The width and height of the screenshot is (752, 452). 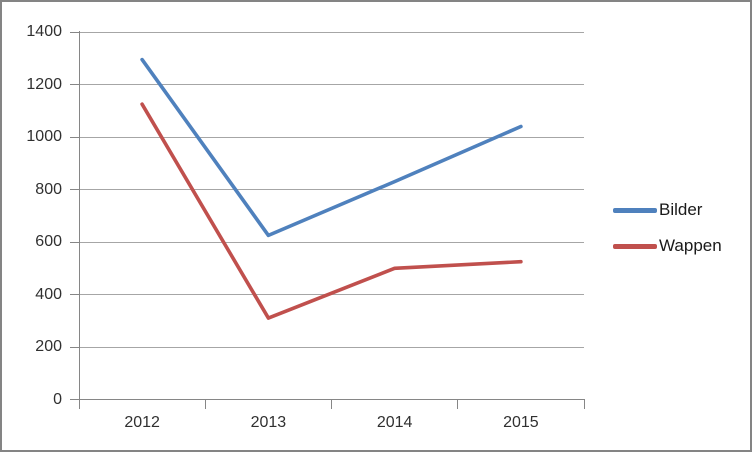 What do you see at coordinates (268, 422) in the screenshot?
I see `x-axis-tick-label: 2013` at bounding box center [268, 422].